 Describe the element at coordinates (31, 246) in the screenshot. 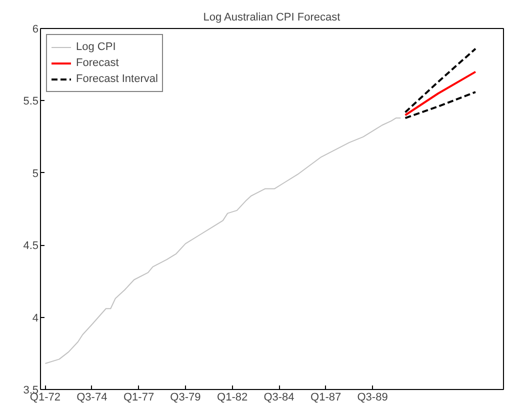

I see `y-tick-label: 4.5` at that location.